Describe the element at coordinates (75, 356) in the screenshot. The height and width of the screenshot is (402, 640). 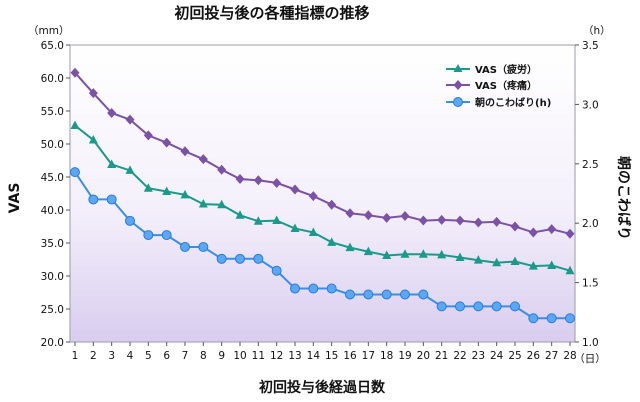
I see `x-tick-label: 1` at that location.